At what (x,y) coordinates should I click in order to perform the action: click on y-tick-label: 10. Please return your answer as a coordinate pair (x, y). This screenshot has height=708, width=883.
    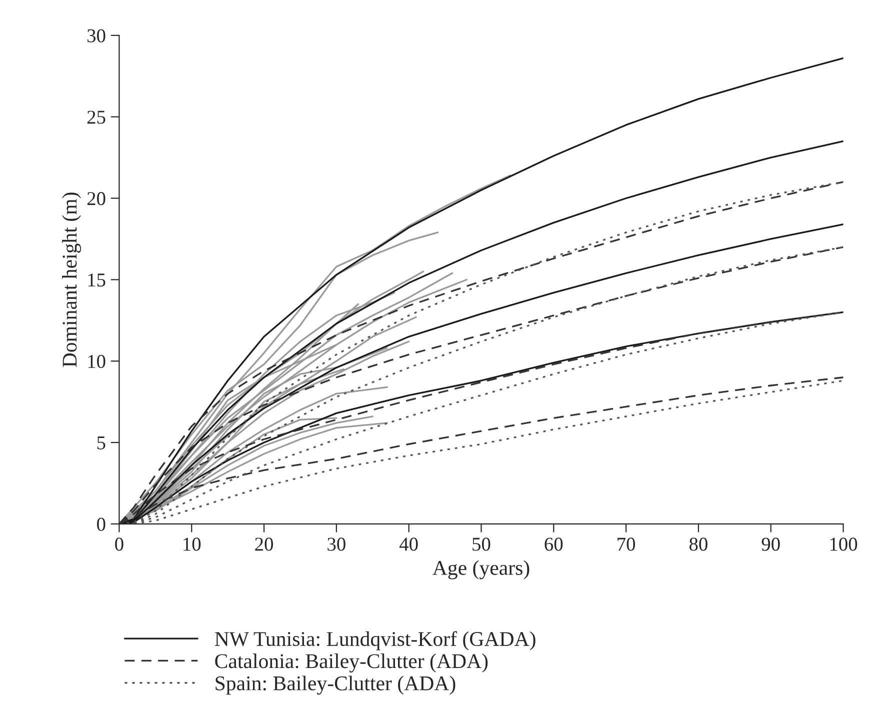
    Looking at the image, I should click on (97, 361).